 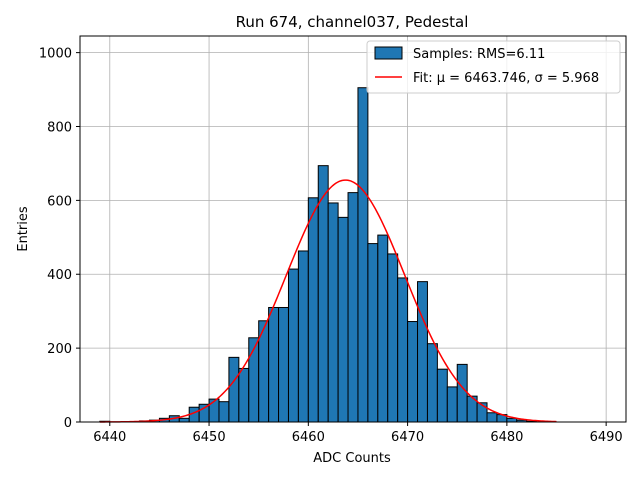 What do you see at coordinates (606, 437) in the screenshot?
I see `x-tick-label: 6490` at bounding box center [606, 437].